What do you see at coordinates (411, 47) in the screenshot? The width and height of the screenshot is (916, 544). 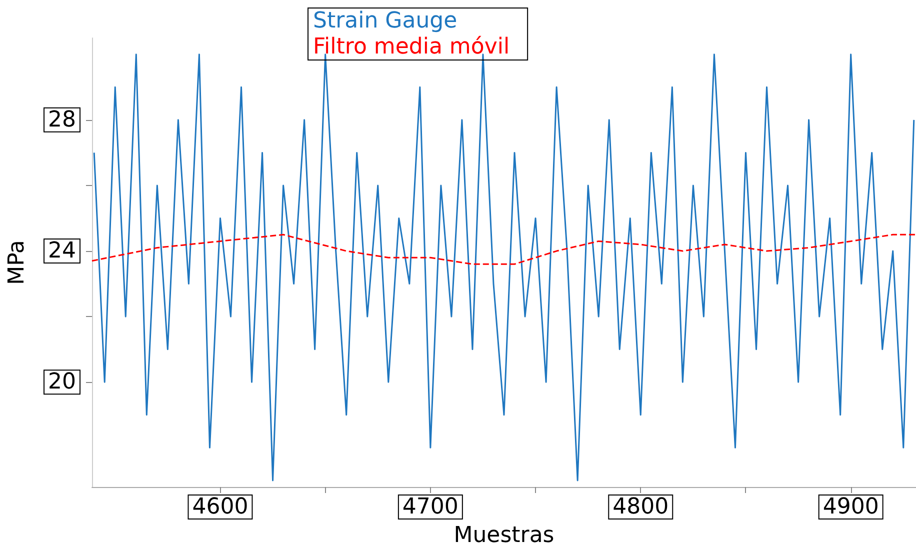 I see `text: Filtro media móvil` at bounding box center [411, 47].